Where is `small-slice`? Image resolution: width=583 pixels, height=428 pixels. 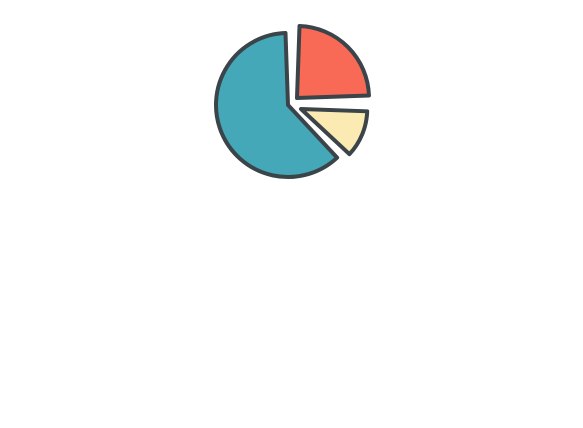 small-slice is located at coordinates (334, 132).